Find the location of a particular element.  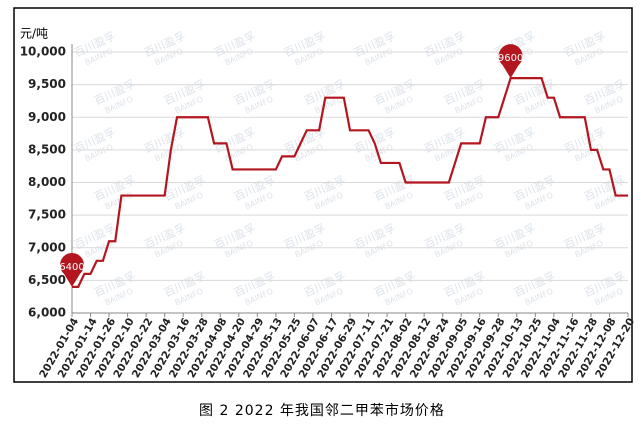

y-tick-label: 9,000 is located at coordinates (47, 117).